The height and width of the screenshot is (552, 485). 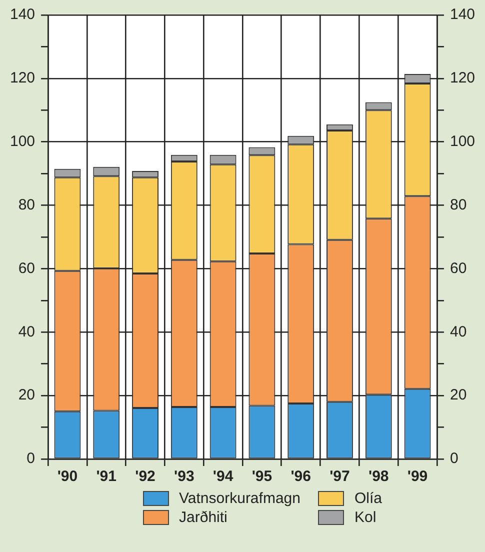 I want to click on y2-tick-label: 20, so click(x=458, y=395).